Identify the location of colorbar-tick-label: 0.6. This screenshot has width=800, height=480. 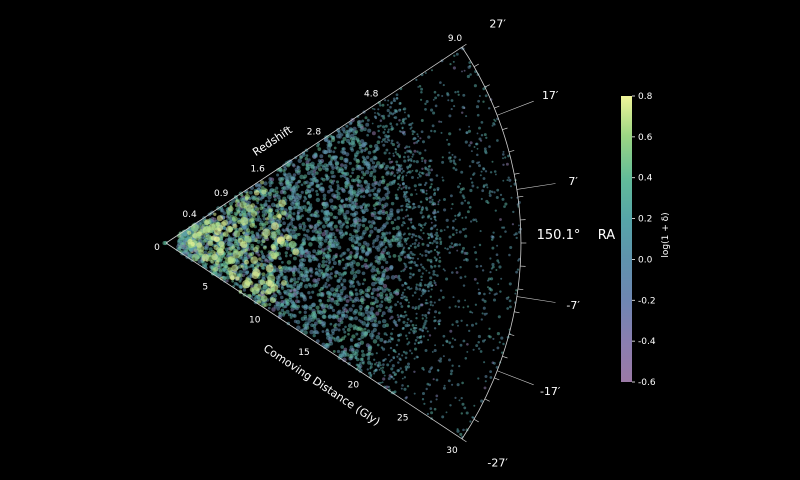
(645, 138).